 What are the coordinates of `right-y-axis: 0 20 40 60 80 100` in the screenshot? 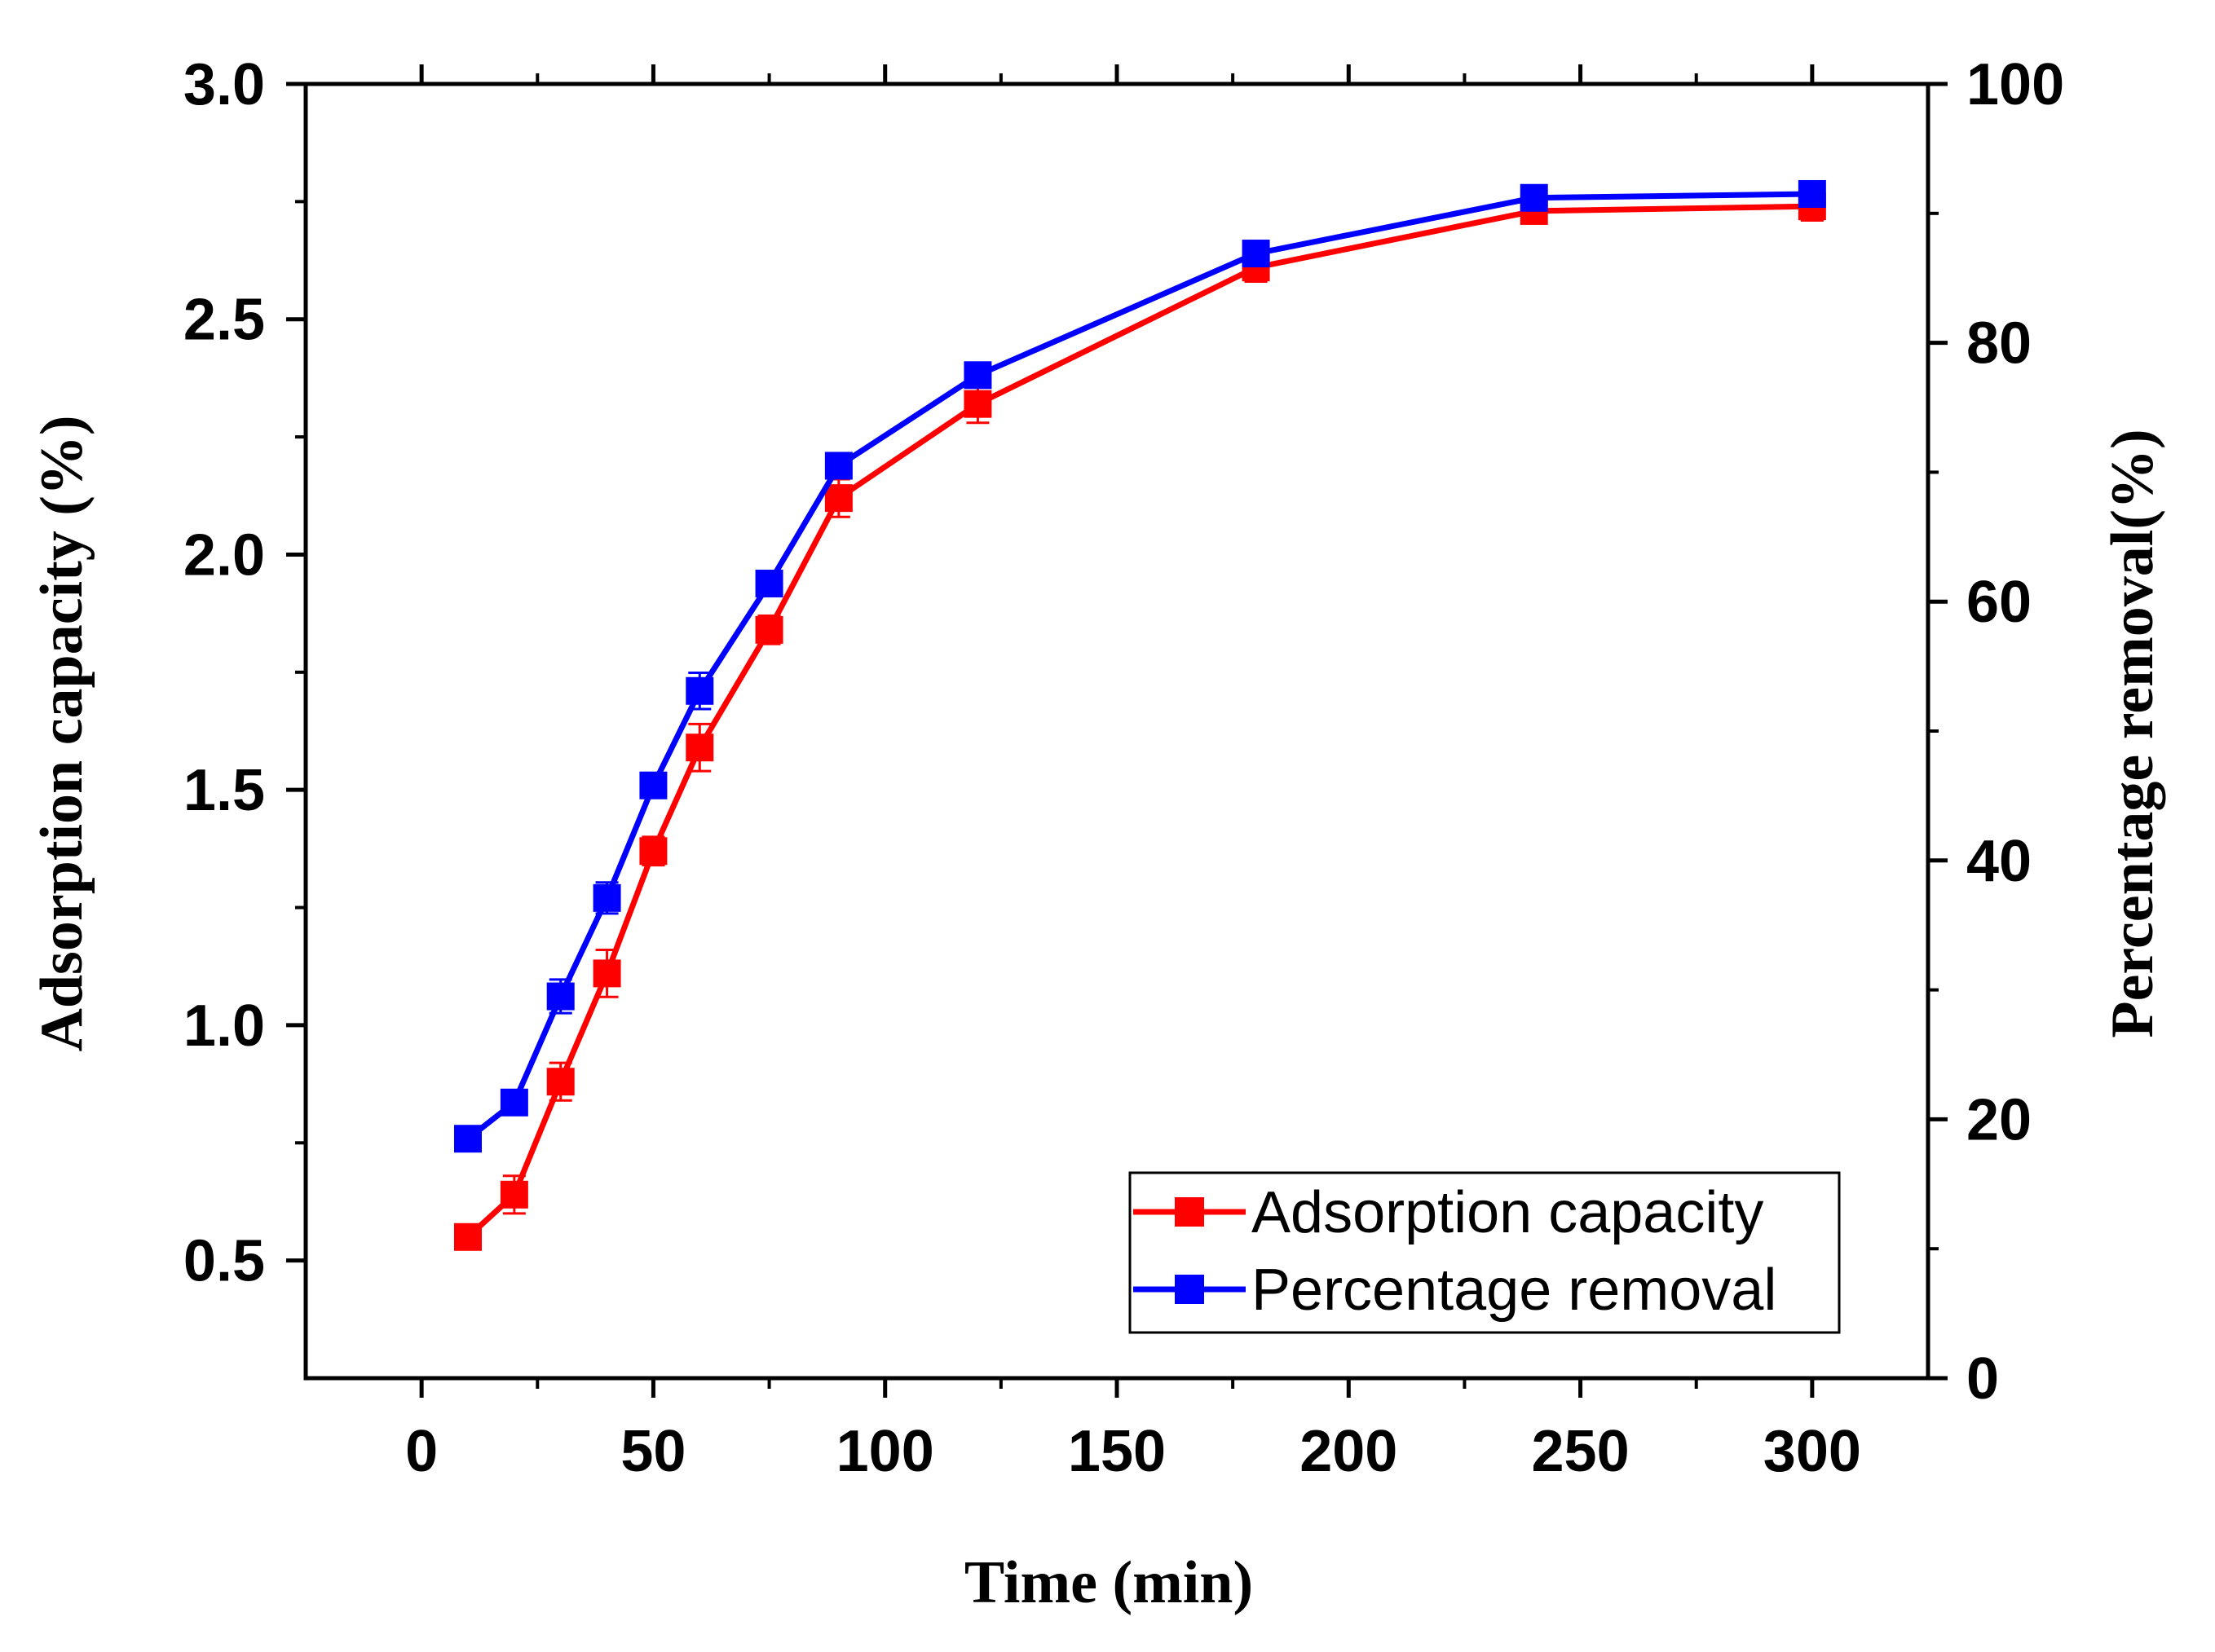 It's located at (1996, 732).